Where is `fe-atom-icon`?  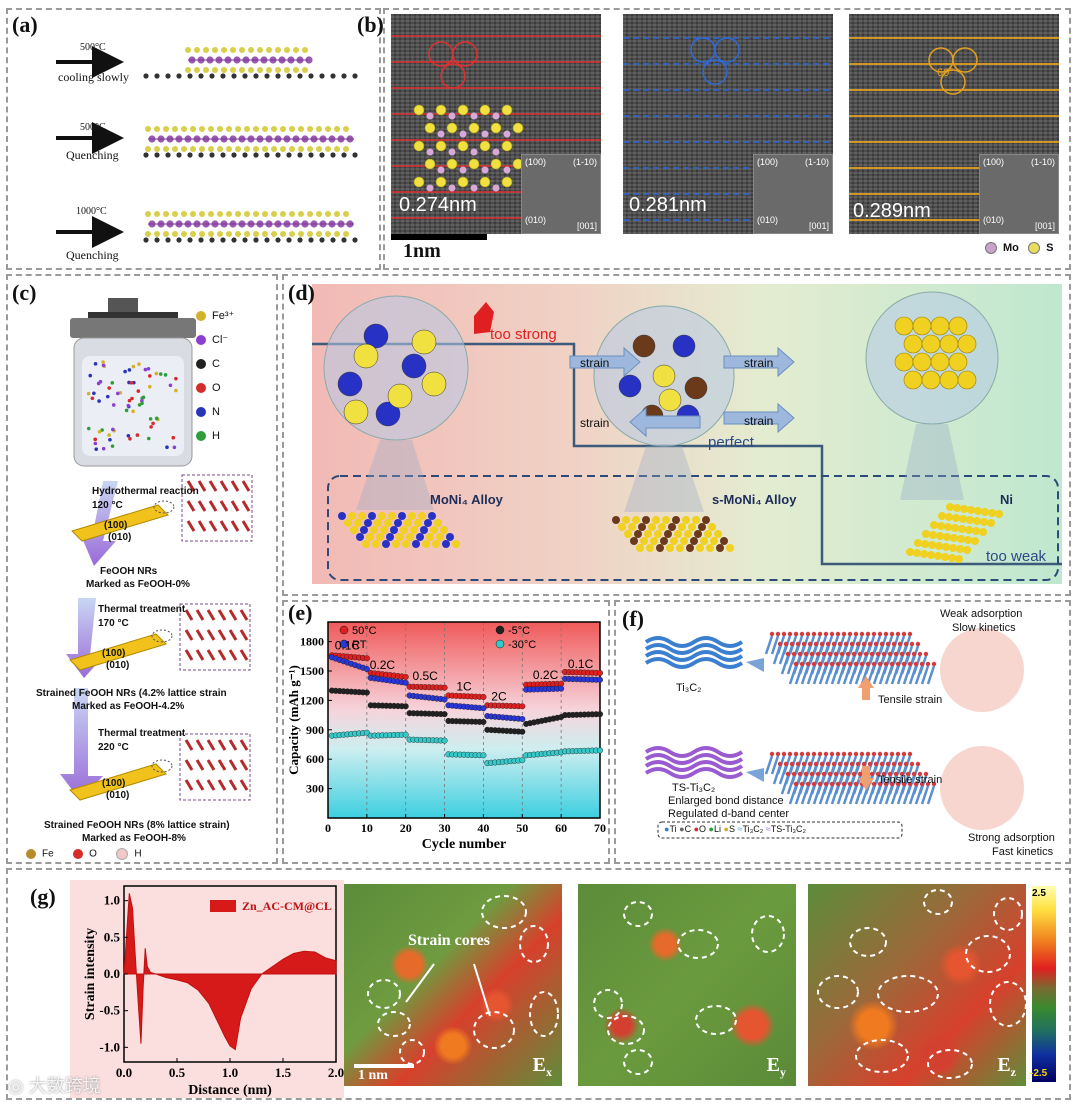
fe-atom-icon is located at coordinates (31, 854).